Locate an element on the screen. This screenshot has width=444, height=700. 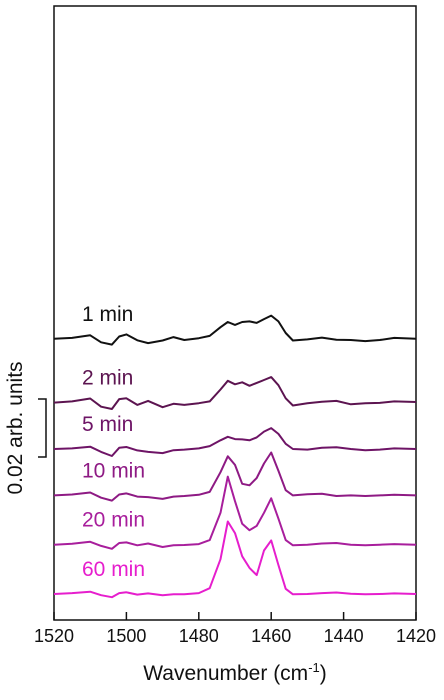
x-axis-title: Wavenumber (cm-1) is located at coordinates (235, 672).